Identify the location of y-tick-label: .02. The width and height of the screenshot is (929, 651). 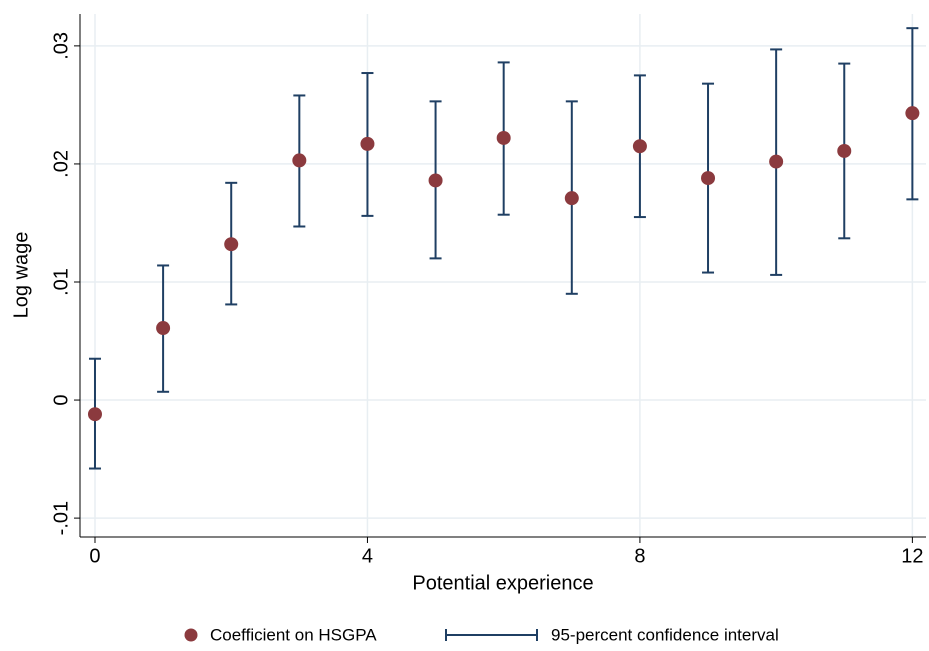
(61, 164).